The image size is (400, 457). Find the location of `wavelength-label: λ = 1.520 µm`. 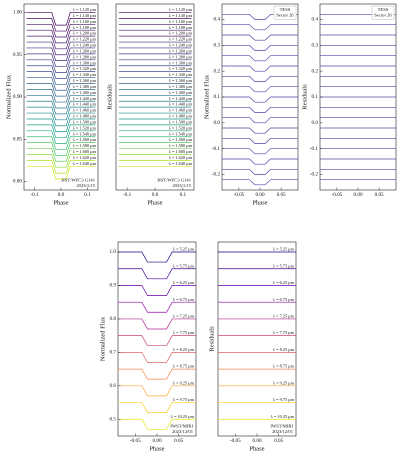

wavelength-label: λ = 1.520 µm is located at coordinates (181, 127).